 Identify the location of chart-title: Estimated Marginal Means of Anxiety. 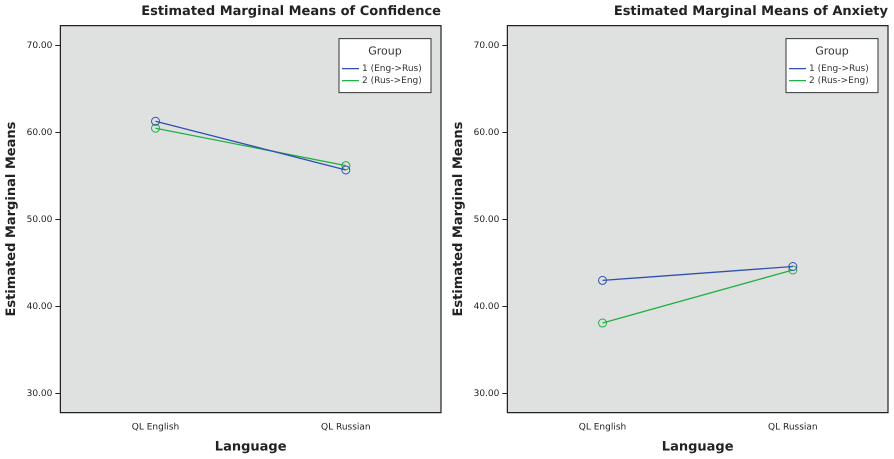
(751, 12).